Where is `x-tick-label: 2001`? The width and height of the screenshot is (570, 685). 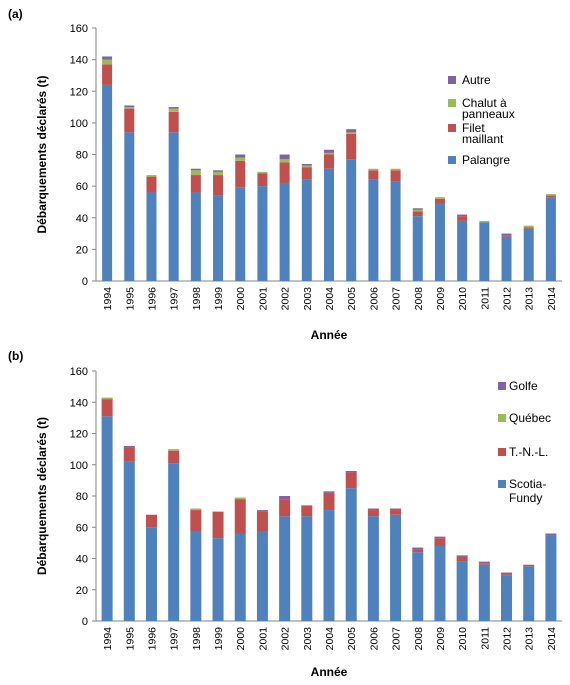
x-tick-label: 2001 is located at coordinates (263, 639).